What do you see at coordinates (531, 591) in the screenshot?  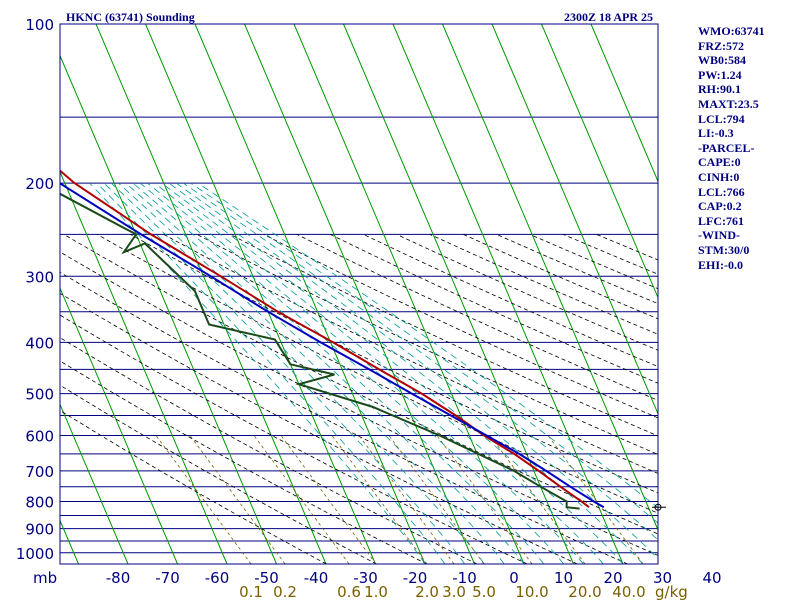 I see `mixing-ratio-label: 10.0` at bounding box center [531, 591].